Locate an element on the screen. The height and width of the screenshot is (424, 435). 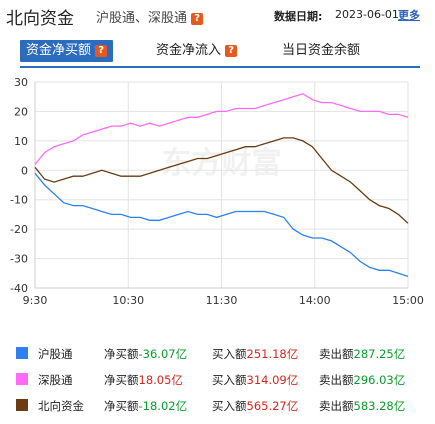
tab-net-buy: 资金净买额 ? is located at coordinates (67, 51).